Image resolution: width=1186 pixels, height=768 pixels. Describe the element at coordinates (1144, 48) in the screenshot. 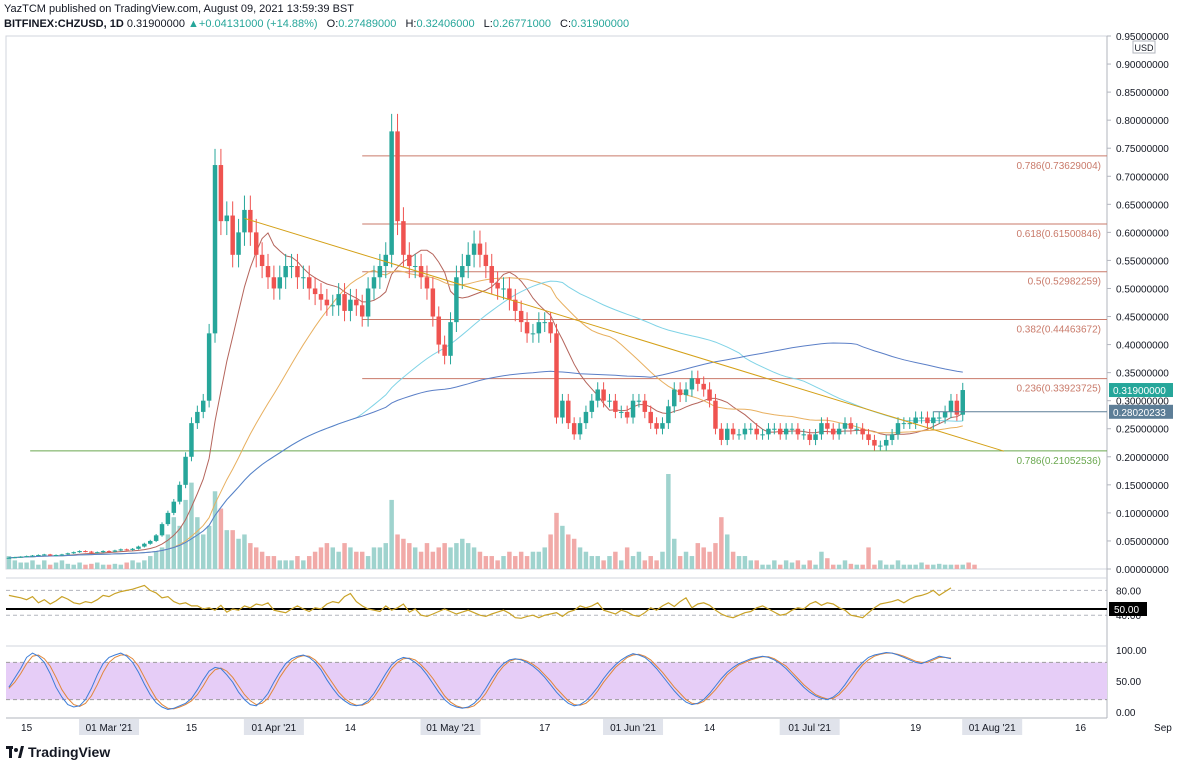

I see `currency-label: USD` at that location.